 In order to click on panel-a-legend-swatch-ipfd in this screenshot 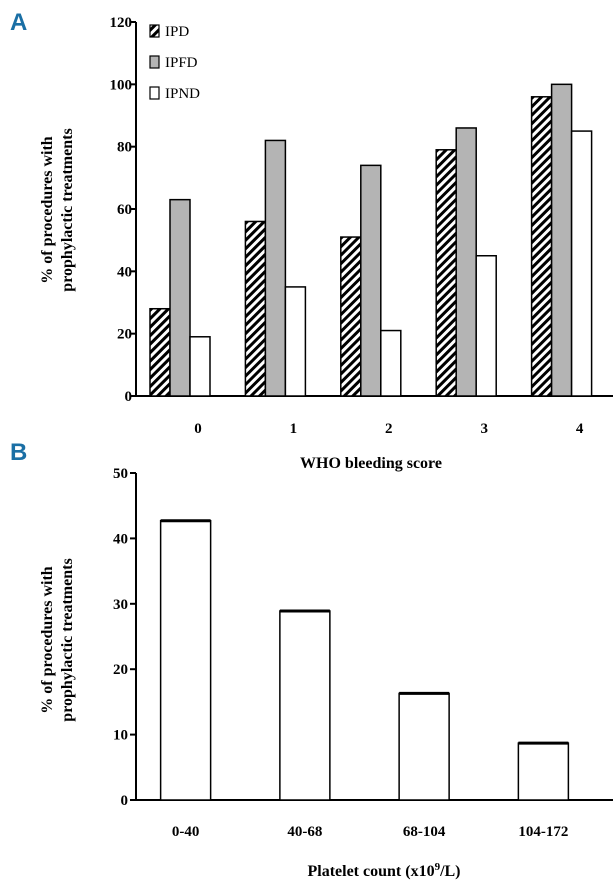, I will do `click(154, 62)`.